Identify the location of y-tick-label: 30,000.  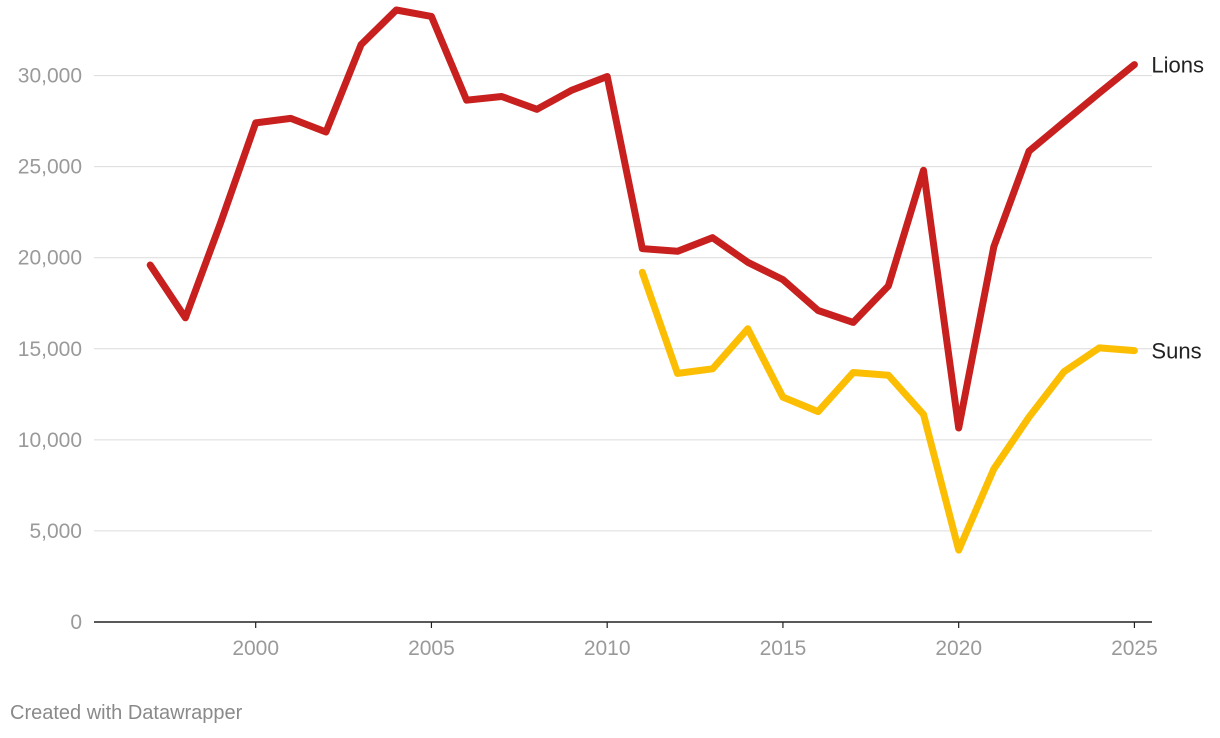
(50, 76).